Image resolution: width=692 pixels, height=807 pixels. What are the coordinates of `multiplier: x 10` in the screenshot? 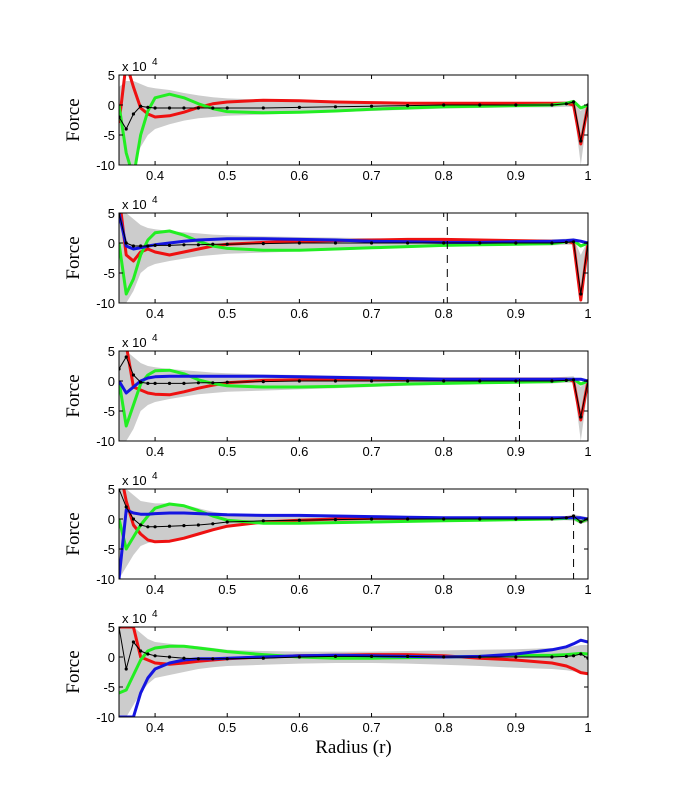 It's located at (134, 618).